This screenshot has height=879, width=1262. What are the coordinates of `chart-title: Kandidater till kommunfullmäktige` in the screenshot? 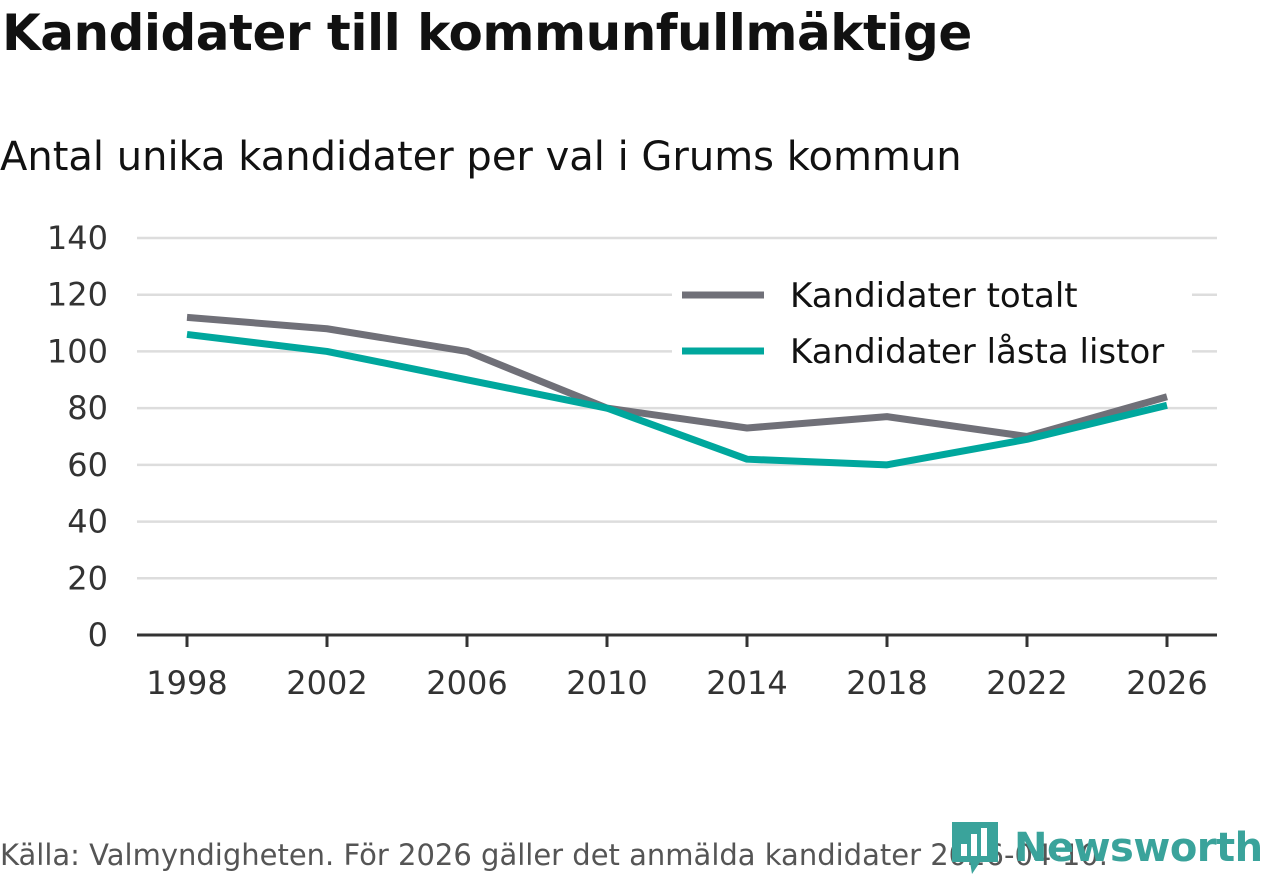 It's located at (487, 33).